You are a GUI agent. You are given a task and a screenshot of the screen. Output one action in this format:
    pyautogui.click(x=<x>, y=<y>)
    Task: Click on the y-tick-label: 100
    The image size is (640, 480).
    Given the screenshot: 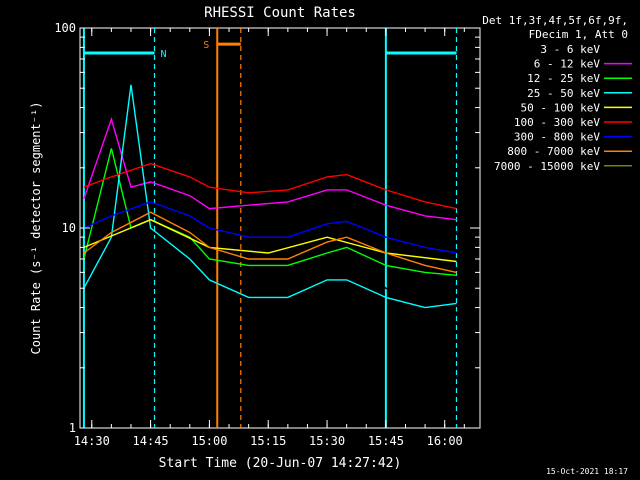 What is the action you would take?
    pyautogui.click(x=65, y=28)
    